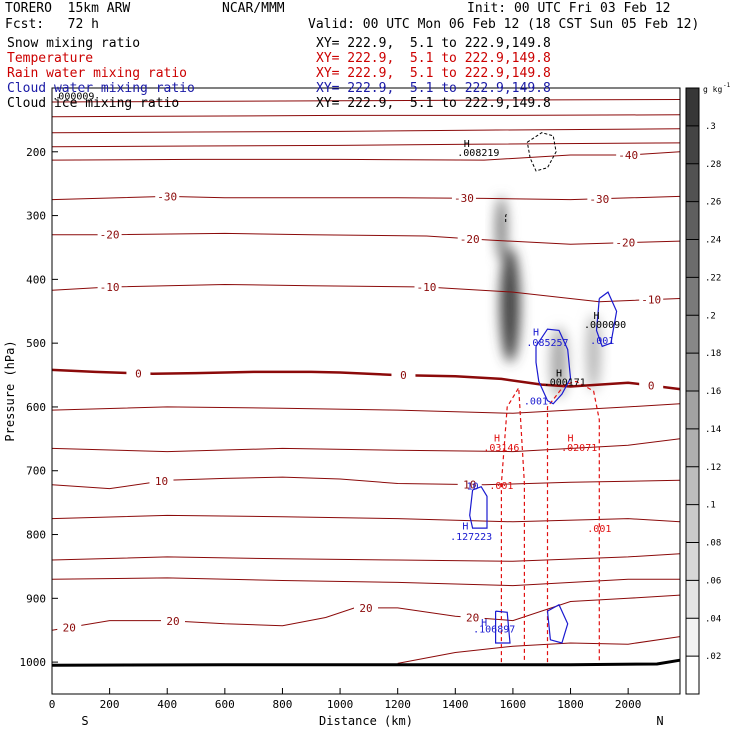  Describe the element at coordinates (494, 629) in the screenshot. I see `cloud-water-label: .106897` at that location.